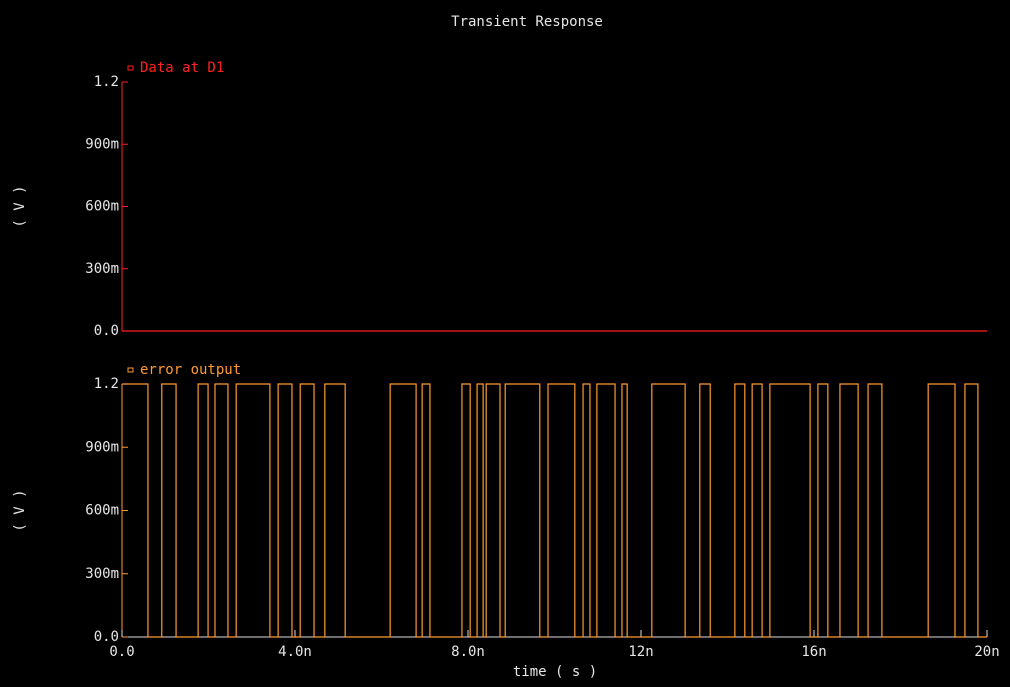 The width and height of the screenshot is (1010, 687). What do you see at coordinates (527, 22) in the screenshot?
I see `chart-title: Transient Response` at bounding box center [527, 22].